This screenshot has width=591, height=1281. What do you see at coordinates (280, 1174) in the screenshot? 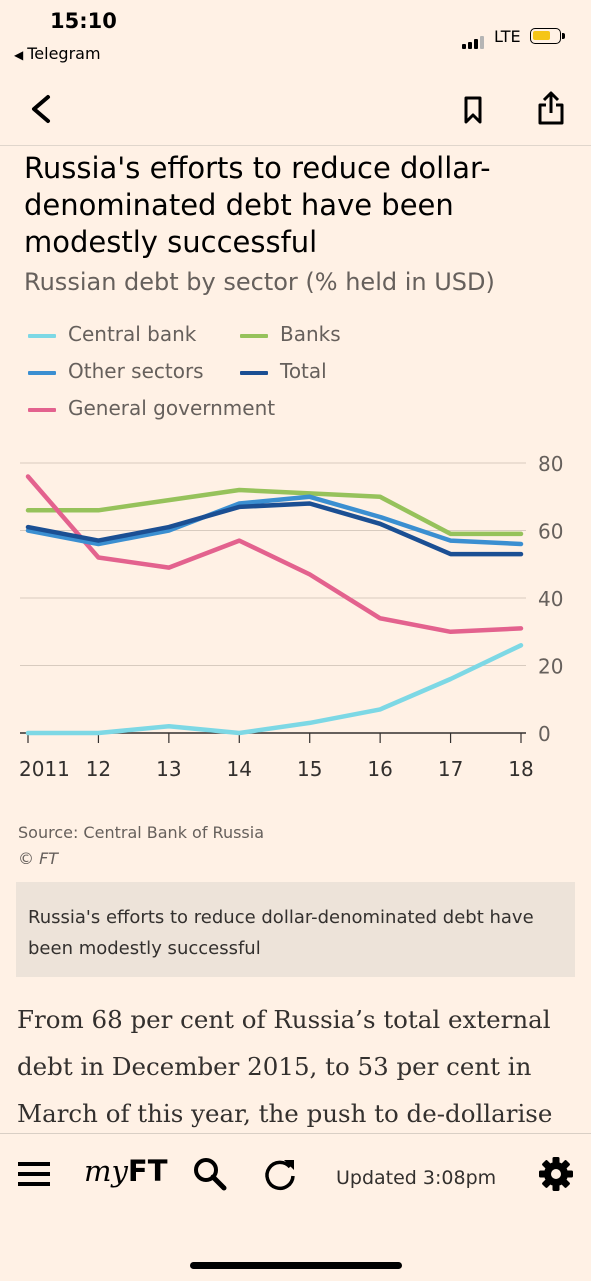
I see `refresh-icon` at bounding box center [280, 1174].